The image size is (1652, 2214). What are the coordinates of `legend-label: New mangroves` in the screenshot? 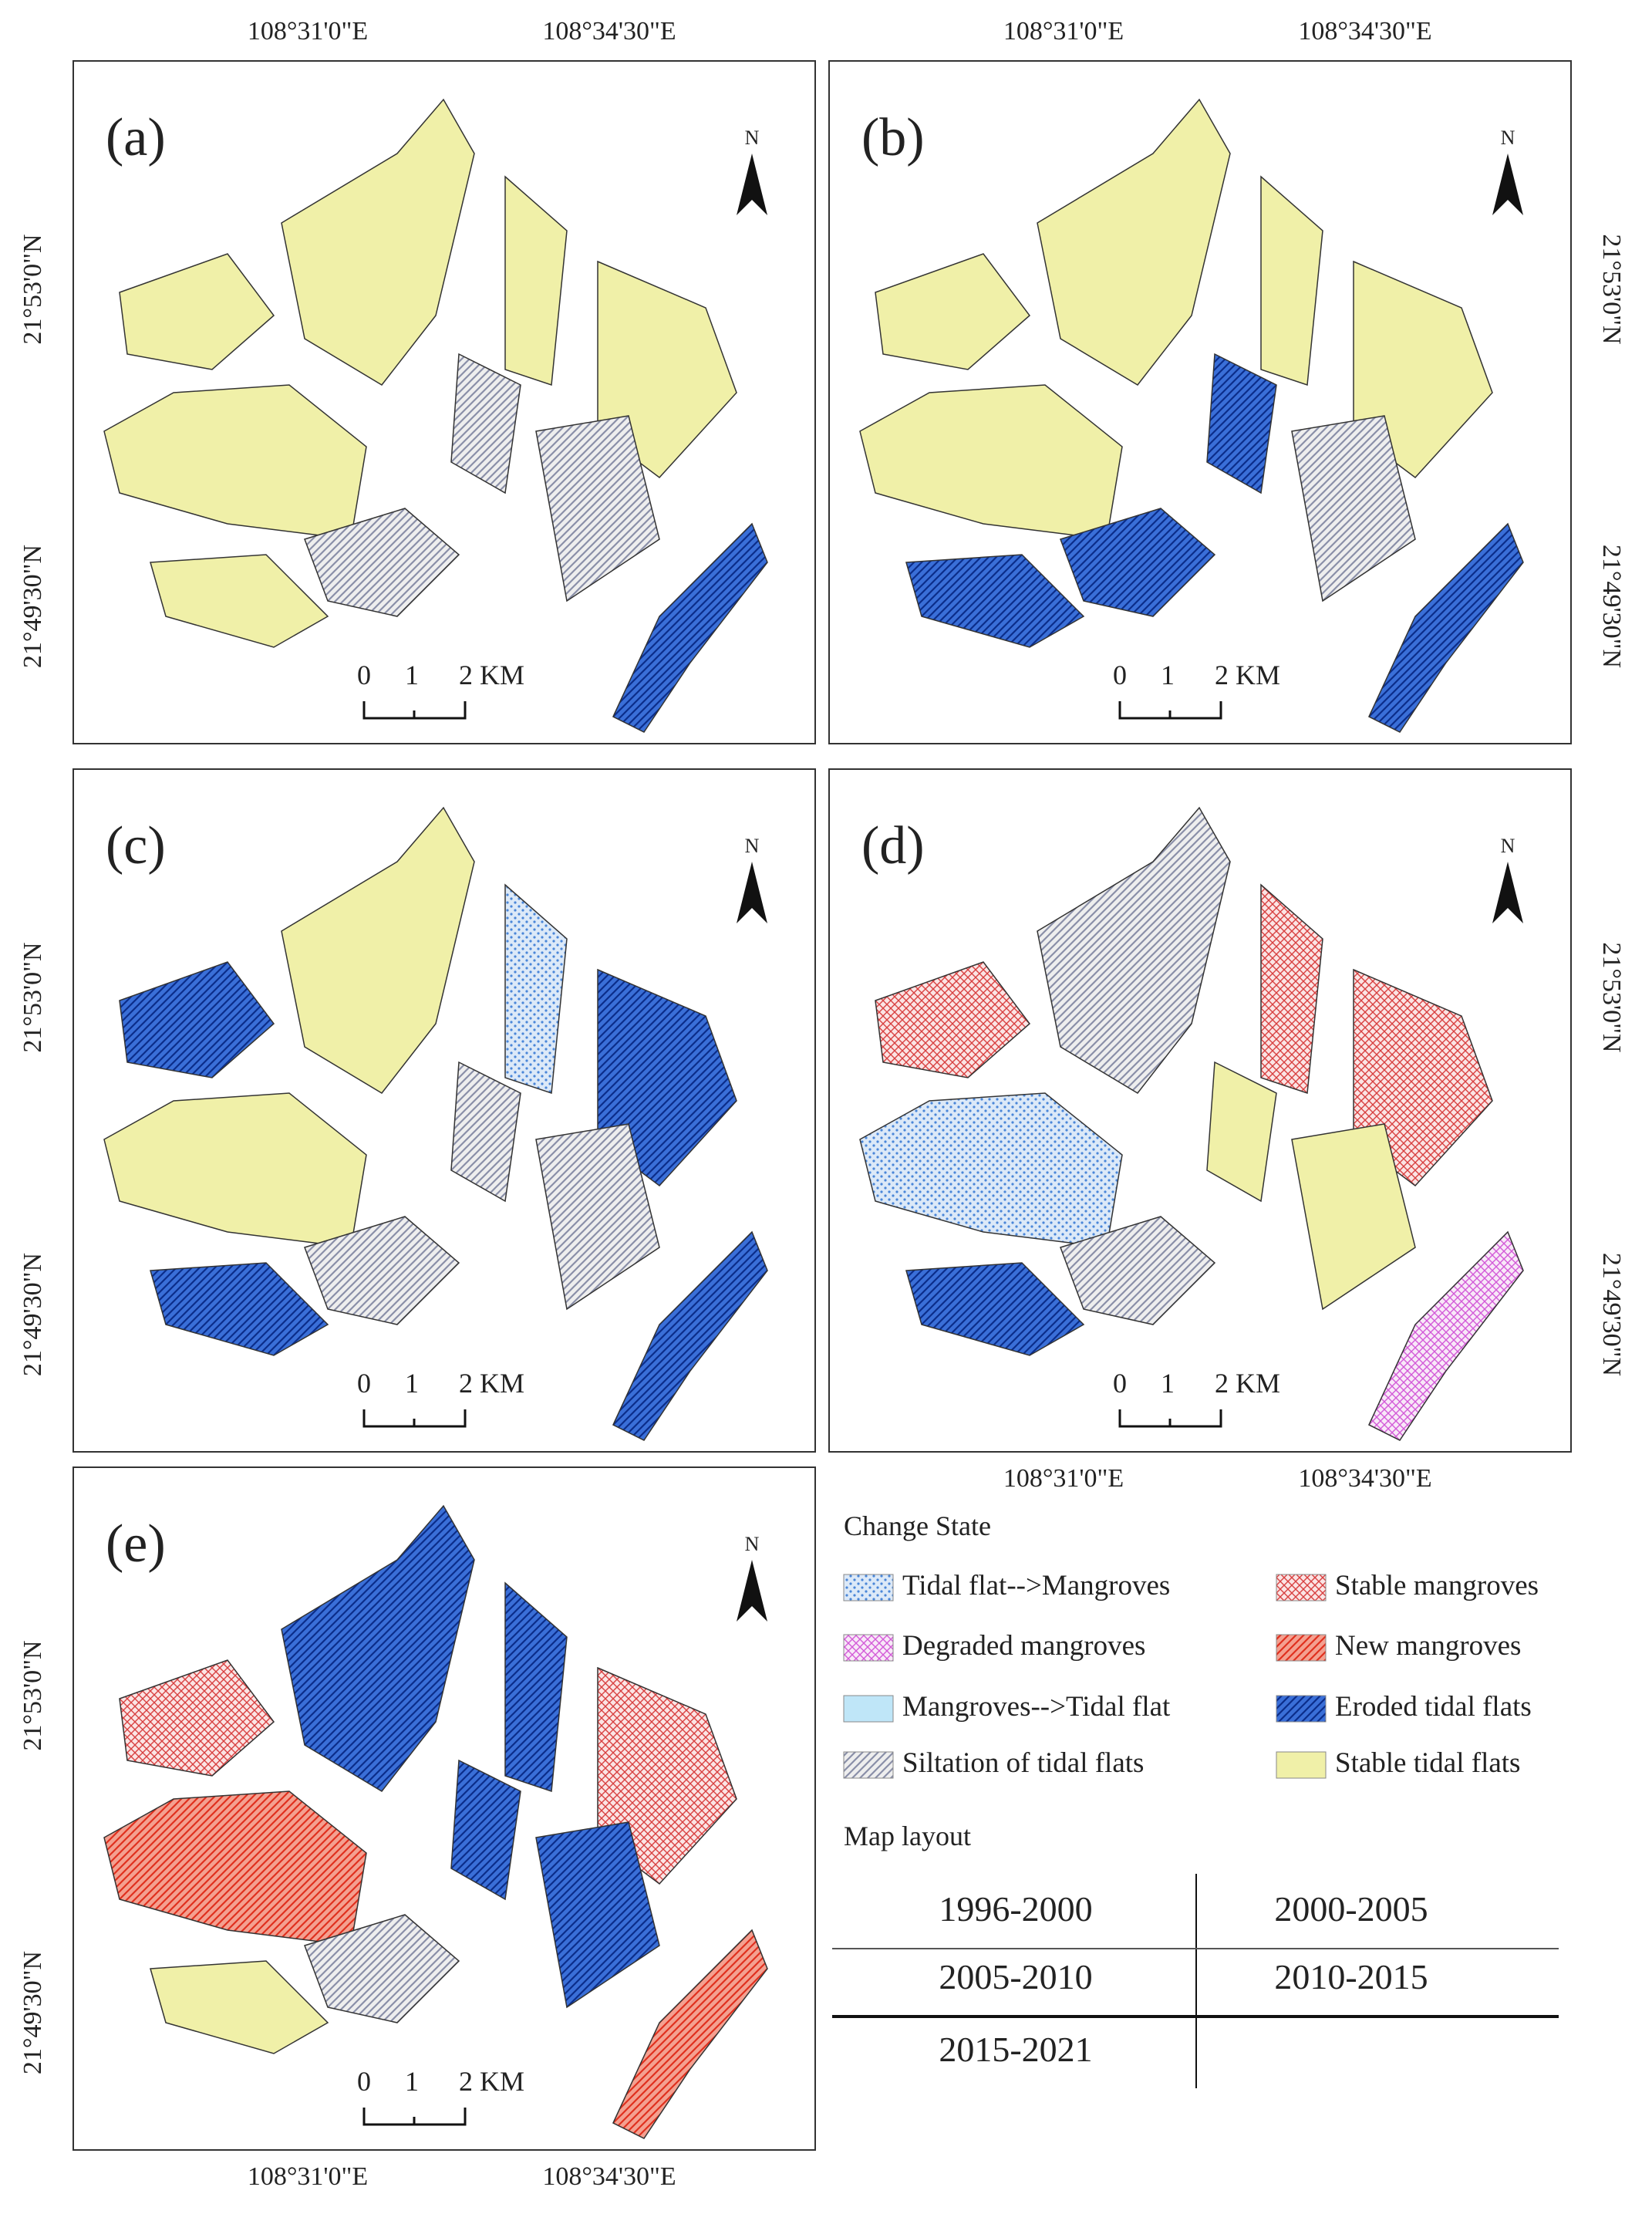 It's located at (1428, 1646).